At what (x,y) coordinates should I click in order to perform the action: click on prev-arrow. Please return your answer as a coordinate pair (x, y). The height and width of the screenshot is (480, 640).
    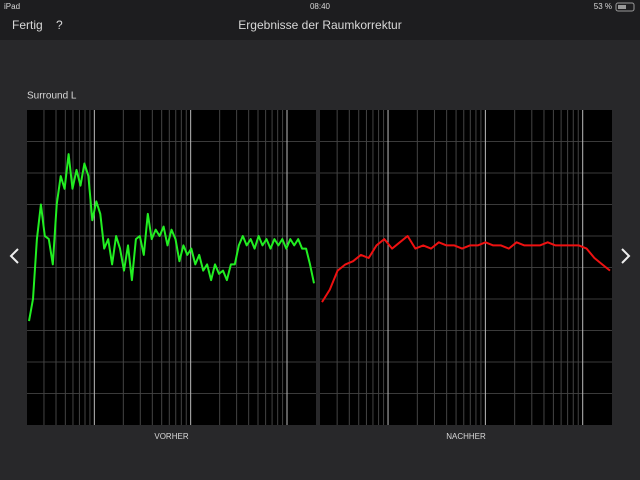
    Looking at the image, I should click on (14, 256).